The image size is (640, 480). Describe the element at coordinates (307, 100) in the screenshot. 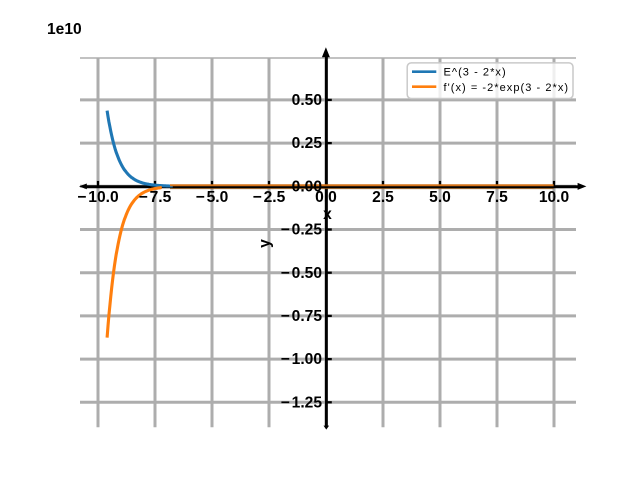

I see `svg-text: 0.50` at that location.